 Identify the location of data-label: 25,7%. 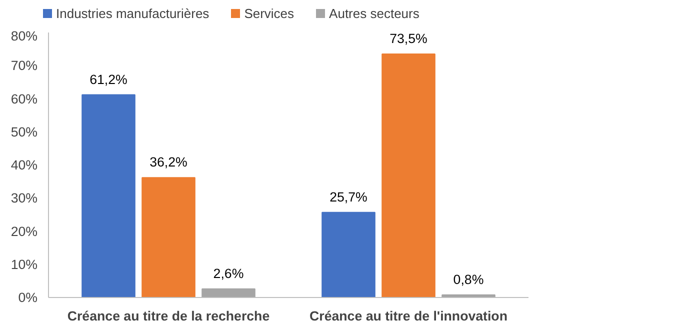
(349, 196).